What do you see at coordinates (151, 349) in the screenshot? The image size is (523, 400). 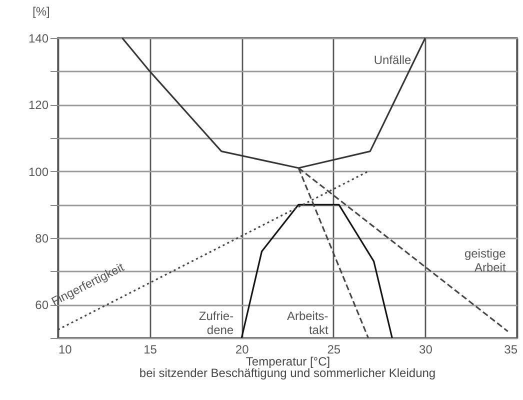 I see `x-tick-label: 15` at bounding box center [151, 349].